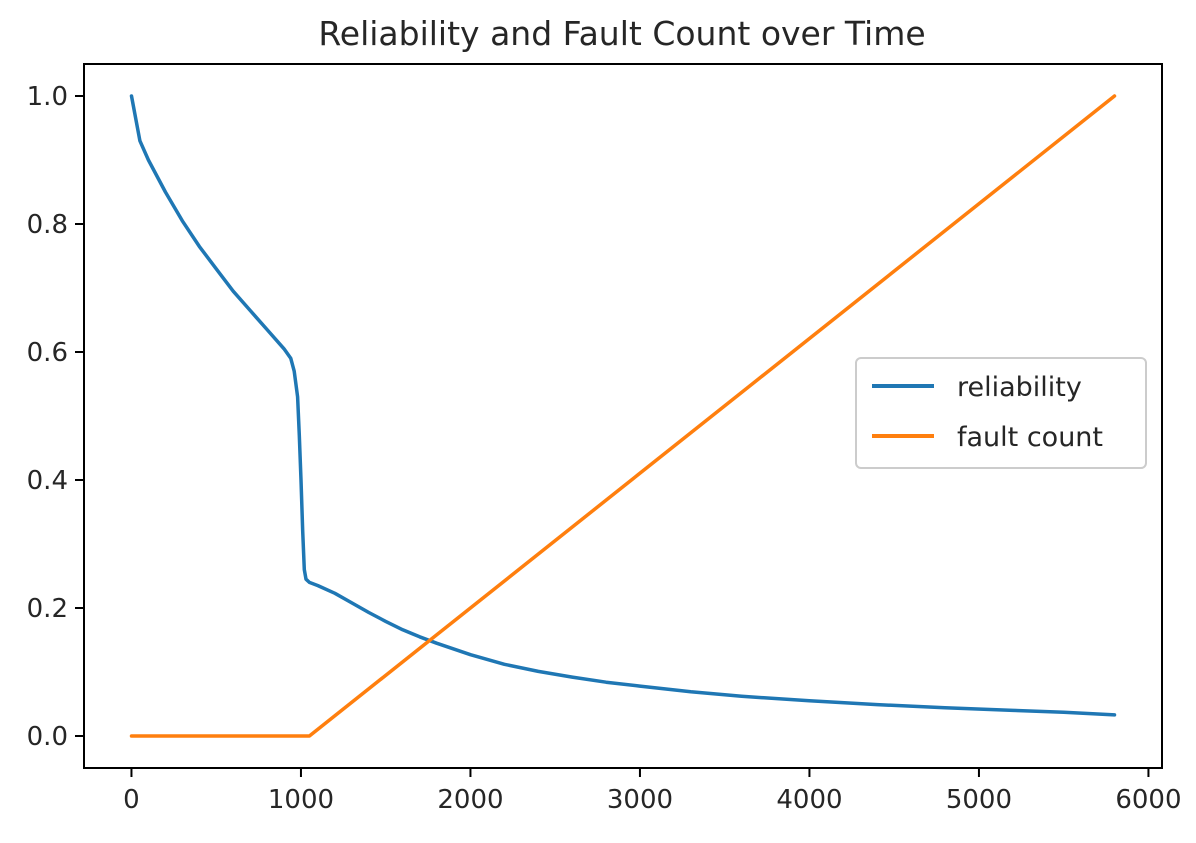 This screenshot has height=843, width=1196. What do you see at coordinates (979, 800) in the screenshot?
I see `x-tick-label: 5000` at bounding box center [979, 800].